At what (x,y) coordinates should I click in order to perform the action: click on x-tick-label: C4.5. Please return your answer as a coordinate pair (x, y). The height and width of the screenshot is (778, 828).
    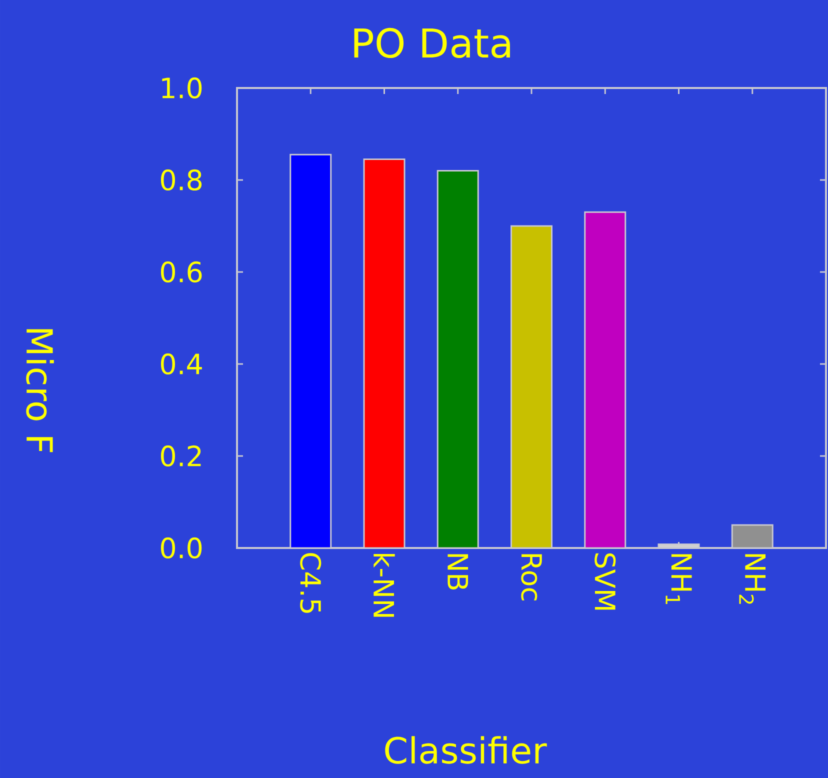
    Looking at the image, I should click on (311, 583).